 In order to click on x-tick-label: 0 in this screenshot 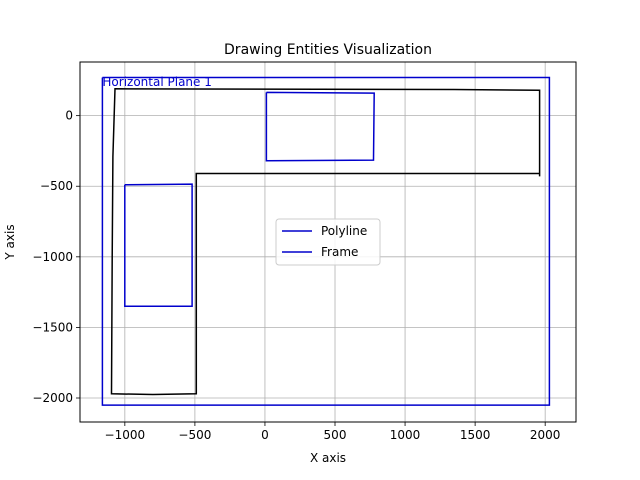, I will do `click(265, 435)`.